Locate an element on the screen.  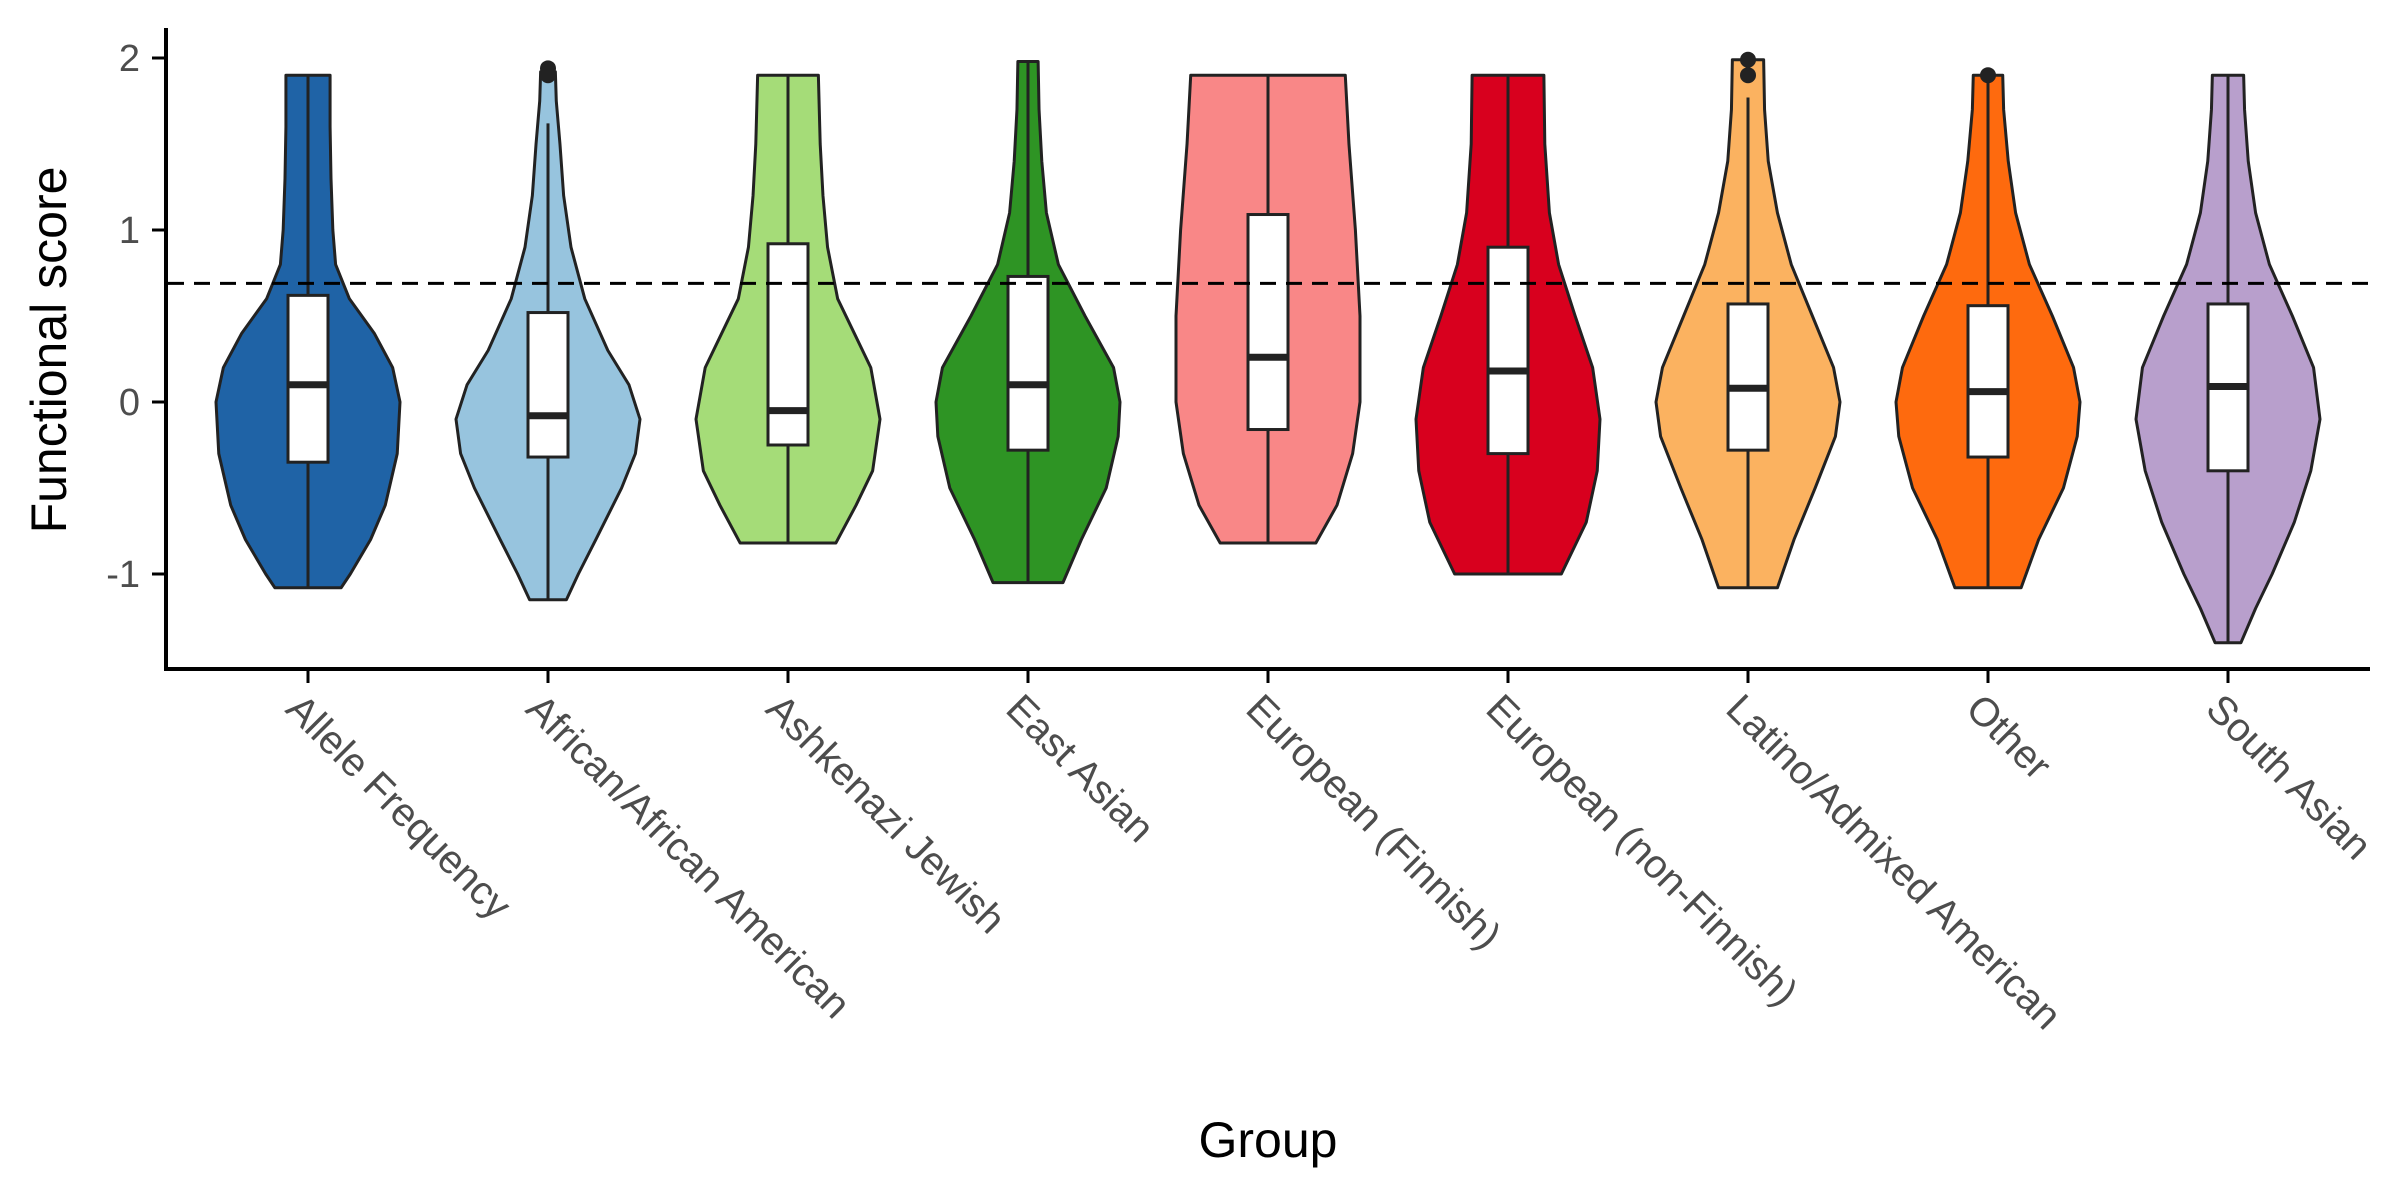
x-tick-label: Allele Frequency is located at coordinates (399, 807).